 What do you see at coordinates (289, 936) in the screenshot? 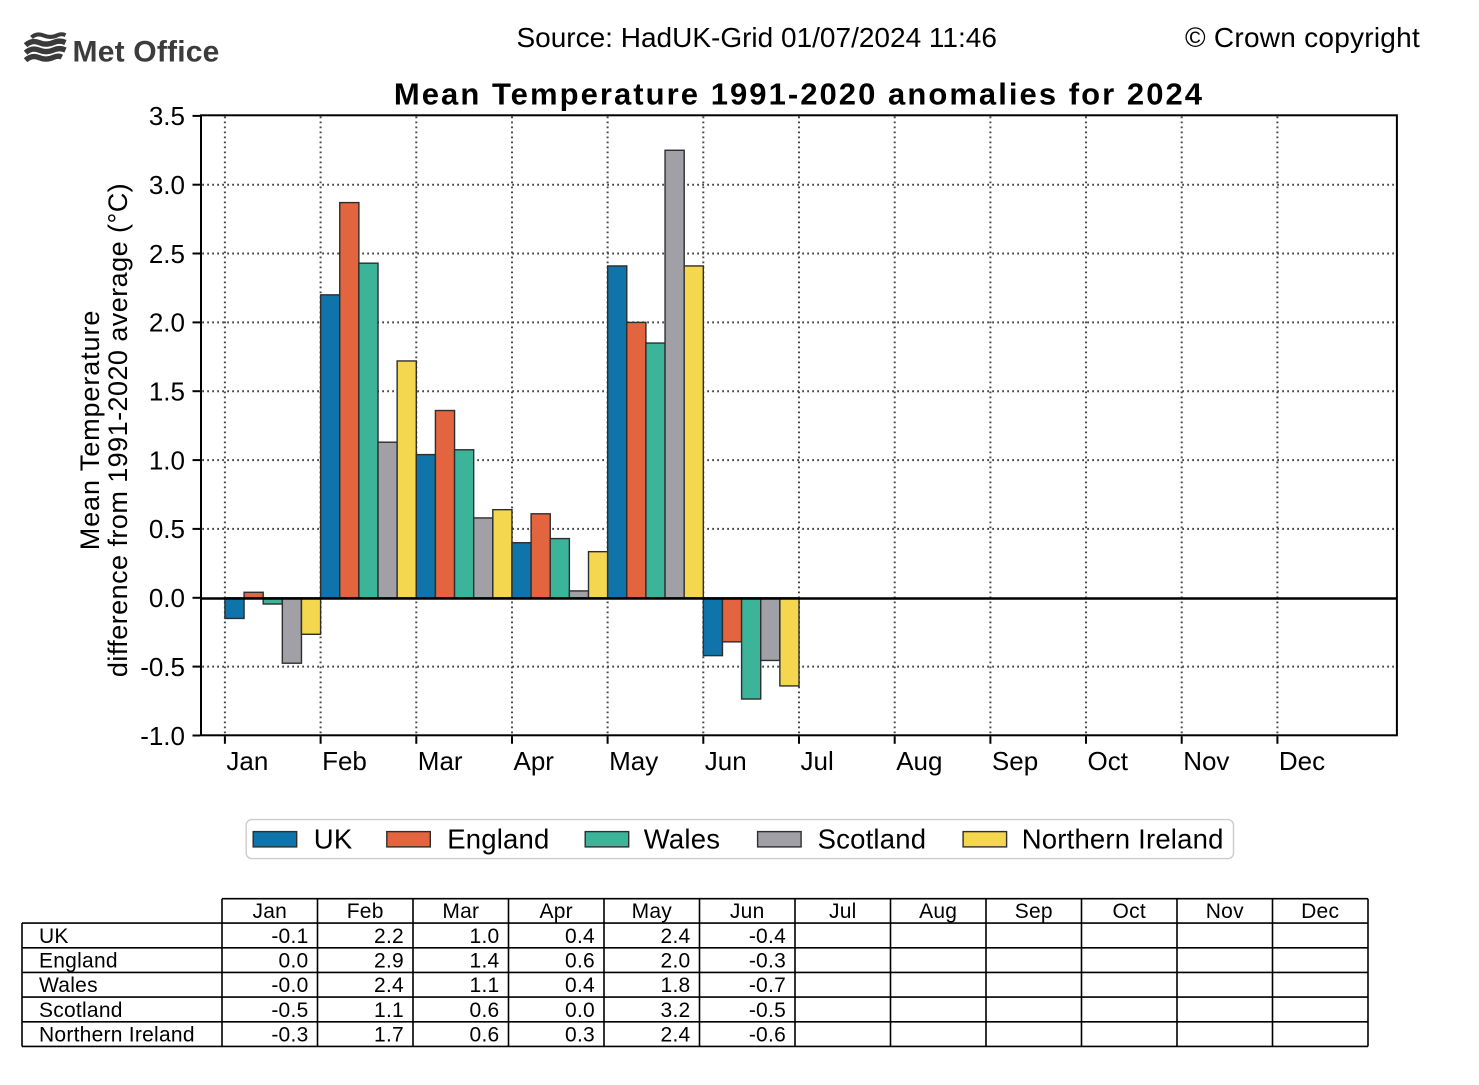
I see `svg-text: -0.1` at bounding box center [289, 936].